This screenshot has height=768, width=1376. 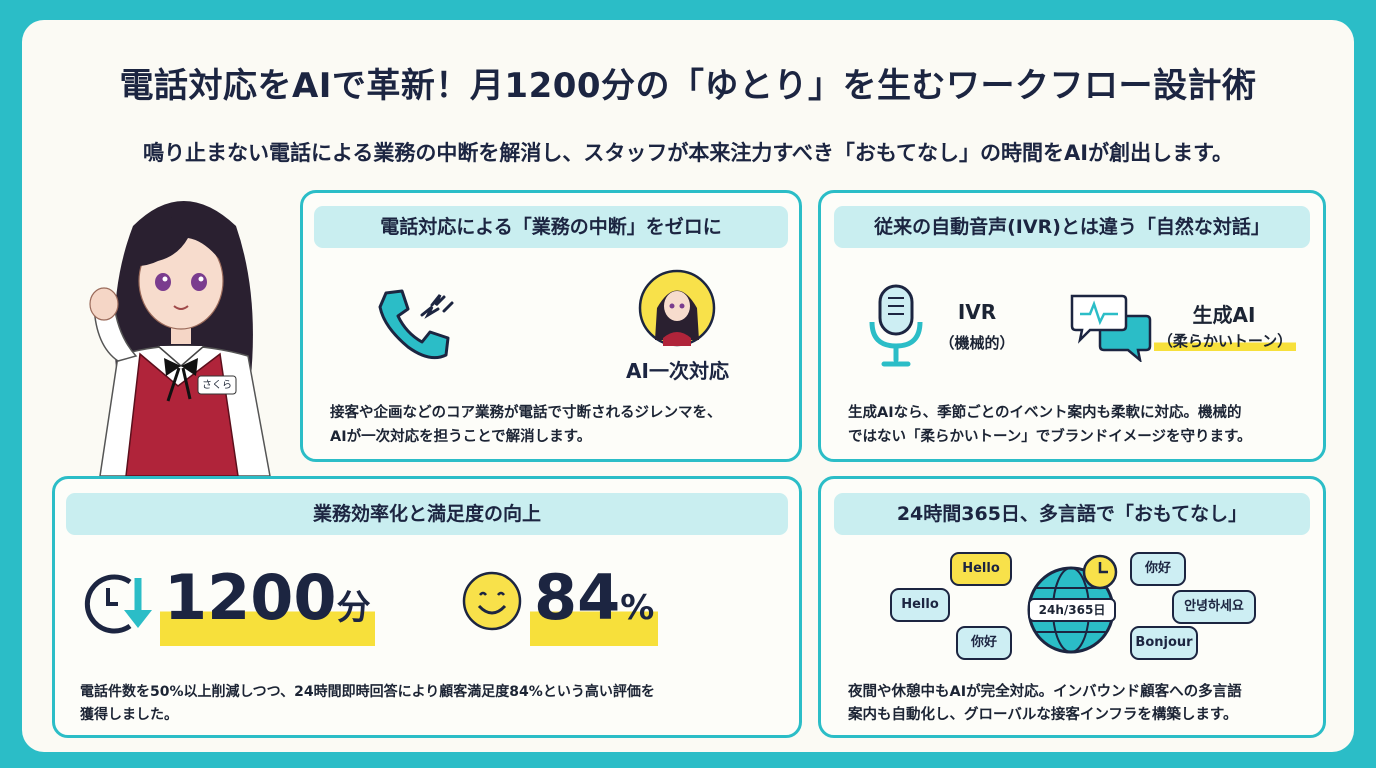 I want to click on card-ivr-description-1: 生成AIなら、季節ごとのイベント案内も柔軟に対応。機械的, so click(x=1045, y=413).